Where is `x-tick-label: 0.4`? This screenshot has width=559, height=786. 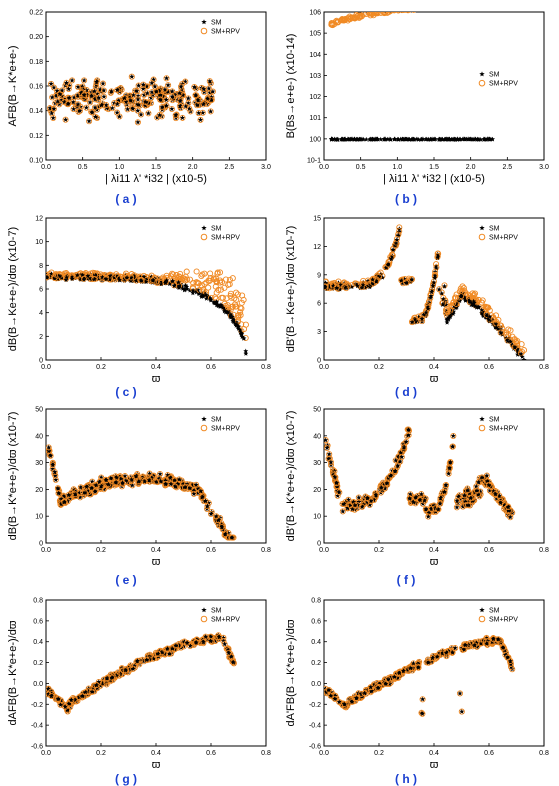 x-tick-label: 0.4 is located at coordinates (434, 367).